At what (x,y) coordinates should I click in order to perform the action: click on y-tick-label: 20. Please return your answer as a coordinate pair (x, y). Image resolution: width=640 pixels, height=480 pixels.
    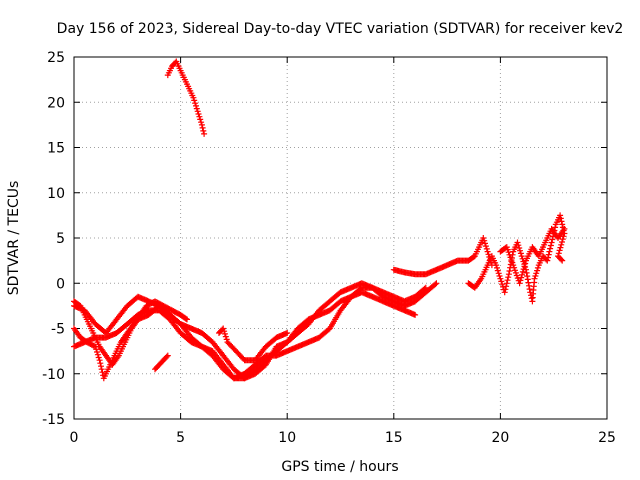
    Looking at the image, I should click on (56, 103).